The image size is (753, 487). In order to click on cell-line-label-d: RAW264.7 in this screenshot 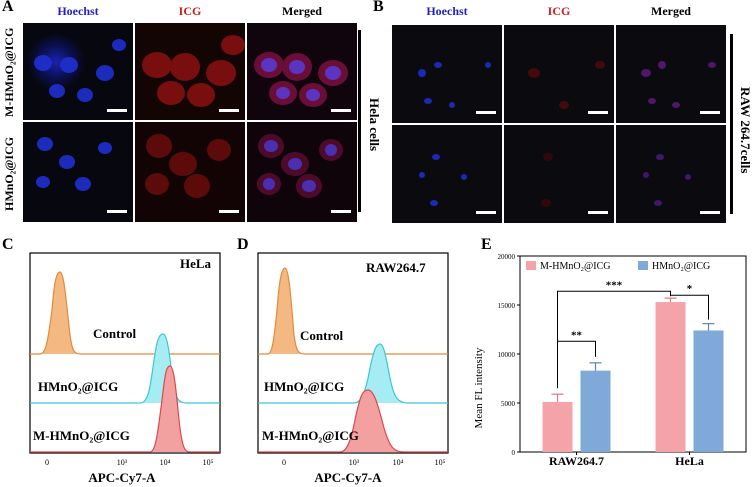, I will do `click(396, 267)`.